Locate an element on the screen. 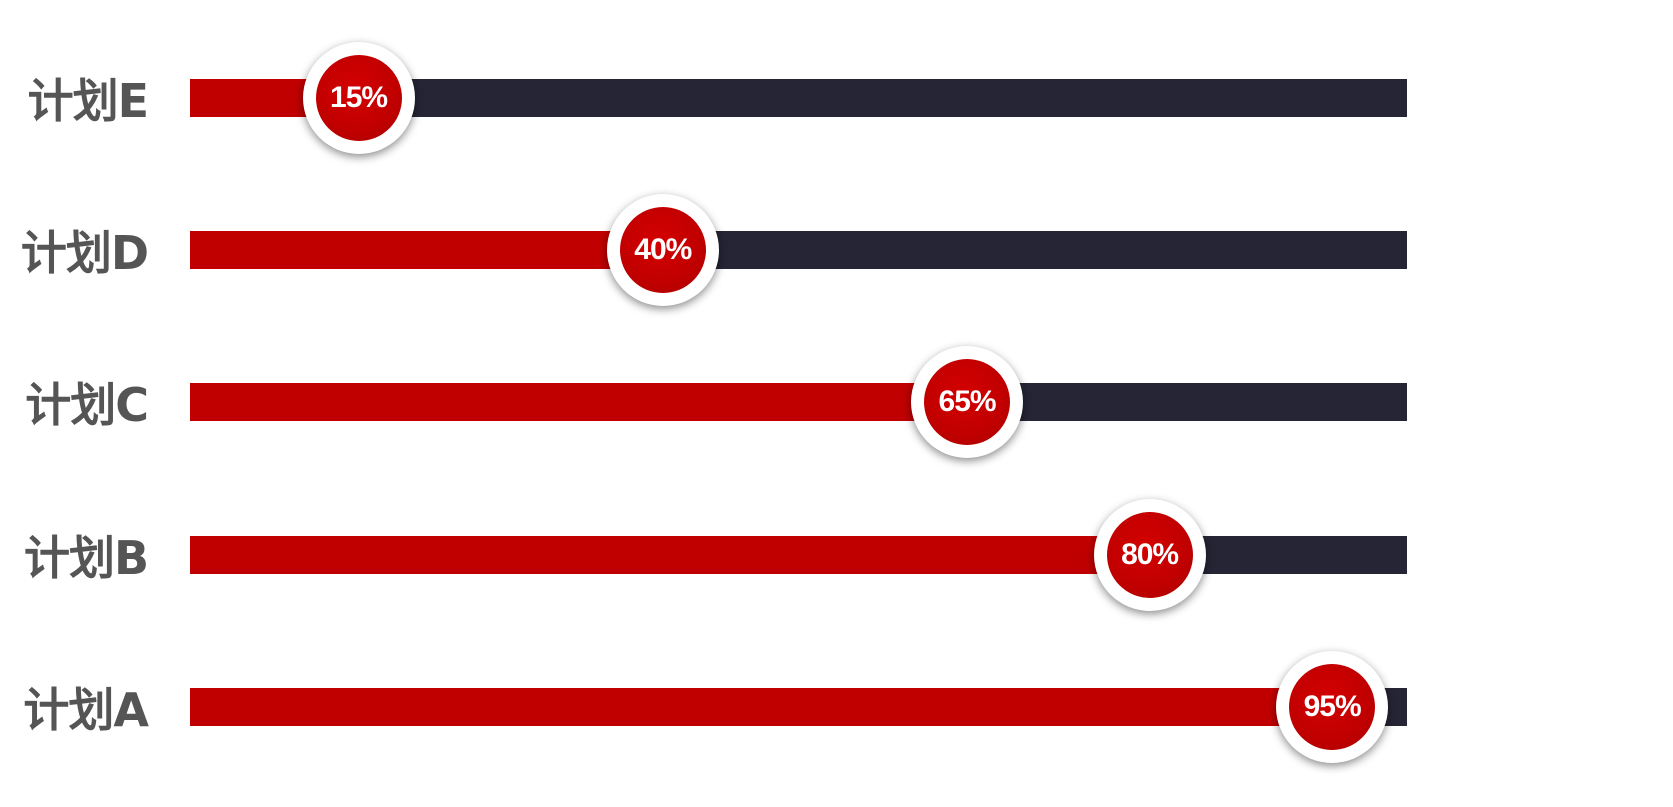 The width and height of the screenshot is (1673, 807). value-badge-circle: 15% is located at coordinates (358, 98).